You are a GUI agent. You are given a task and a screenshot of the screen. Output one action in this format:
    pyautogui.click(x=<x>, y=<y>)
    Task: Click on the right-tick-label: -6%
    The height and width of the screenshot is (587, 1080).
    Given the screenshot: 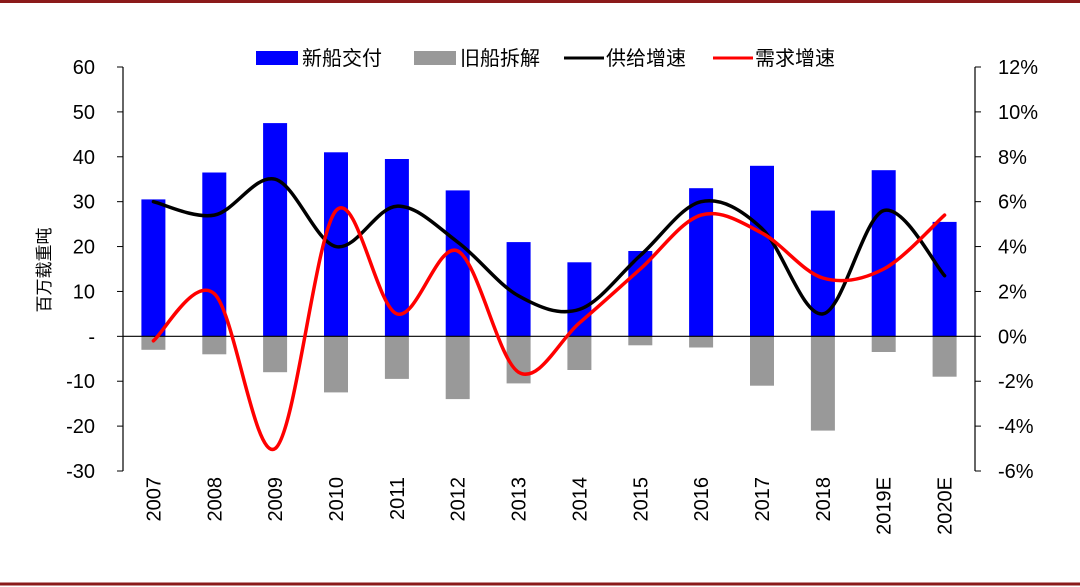 What is the action you would take?
    pyautogui.click(x=1016, y=472)
    